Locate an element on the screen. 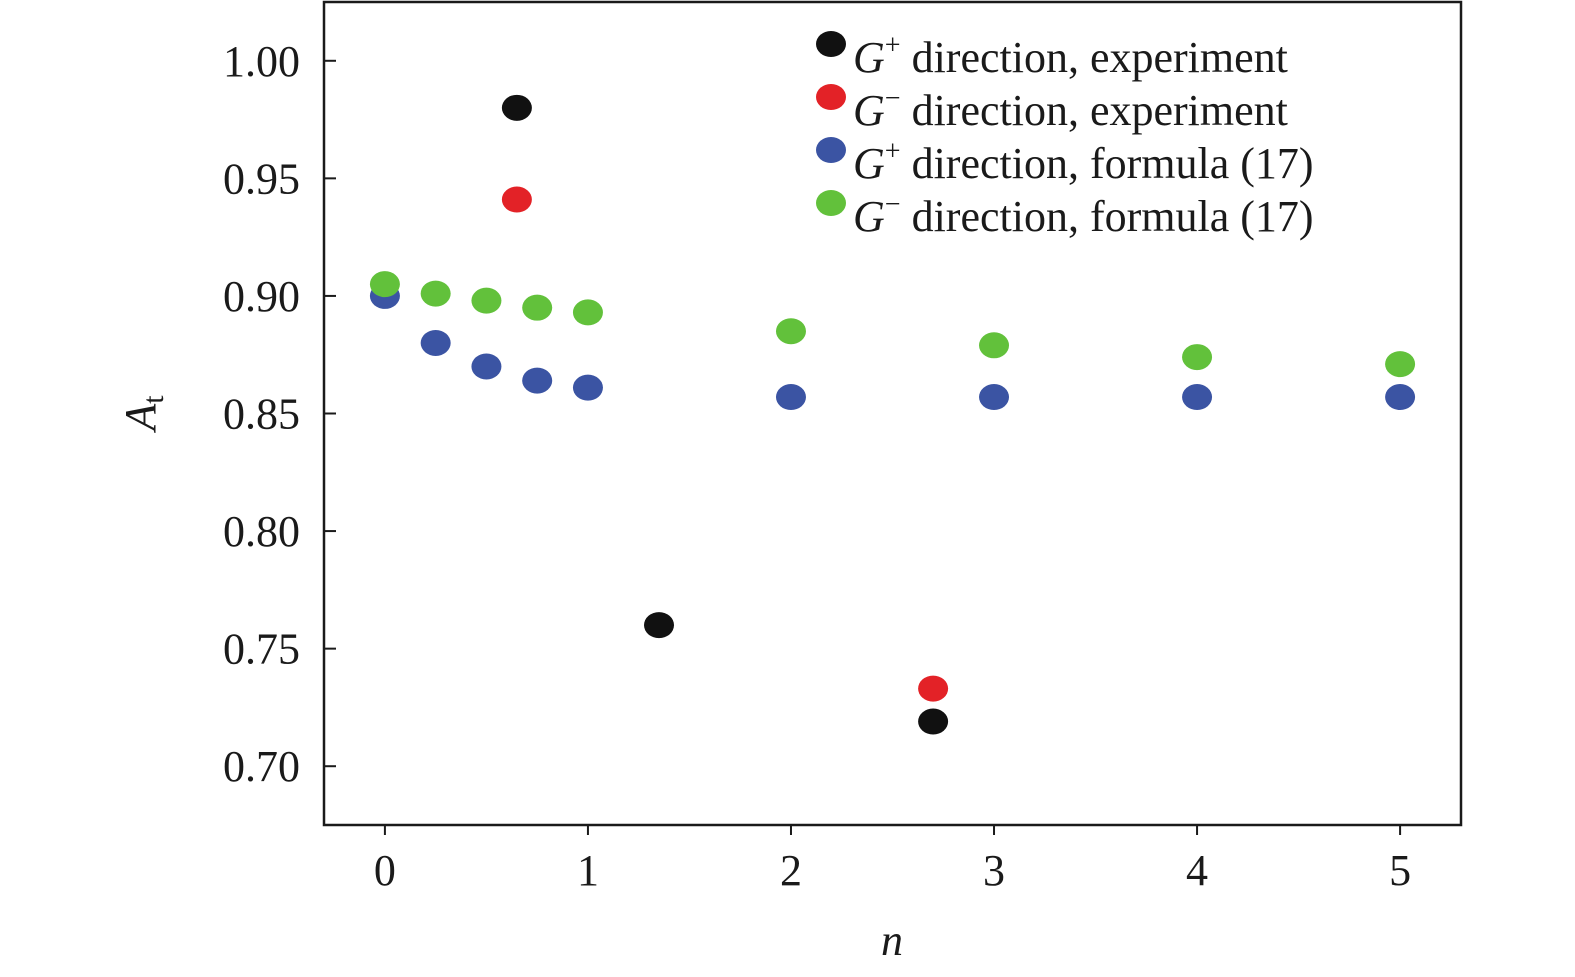  legend-entry: G− direction, experiment is located at coordinates (1070, 109).